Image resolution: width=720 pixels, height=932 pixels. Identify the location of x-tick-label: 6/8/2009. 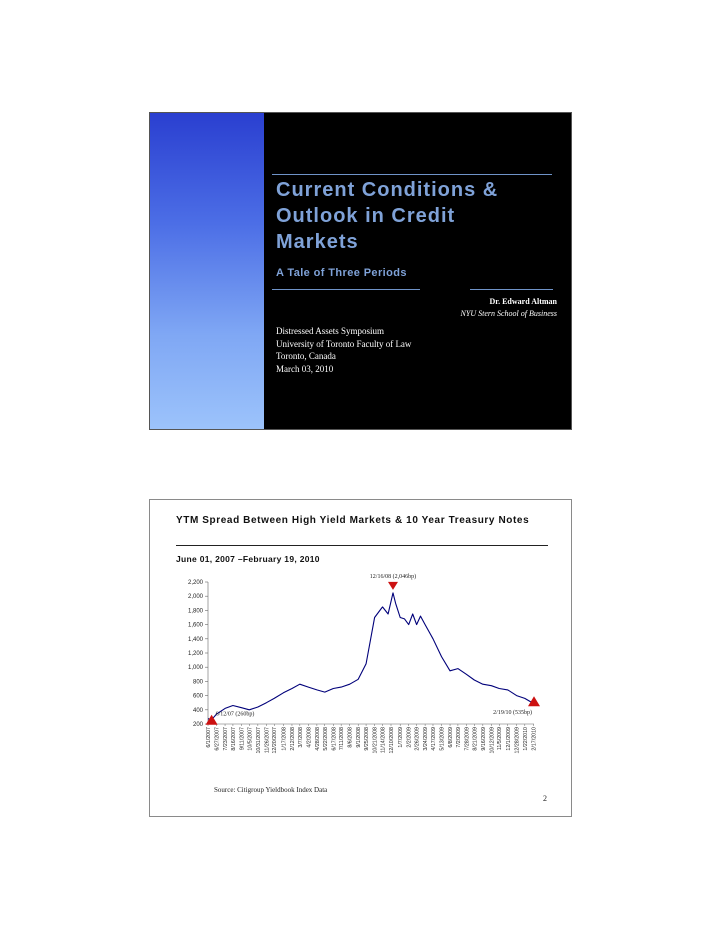
(451, 737).